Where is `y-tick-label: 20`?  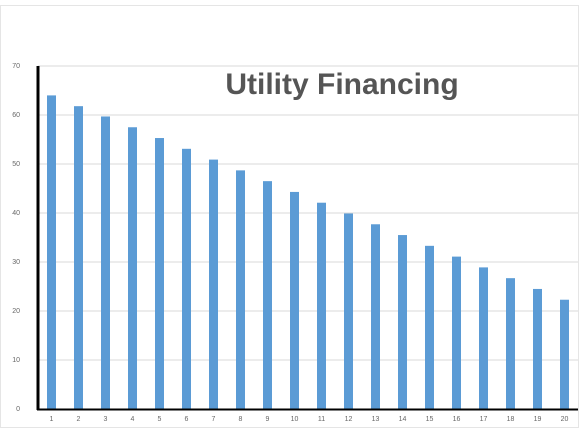 y-tick-label: 20 is located at coordinates (16, 311).